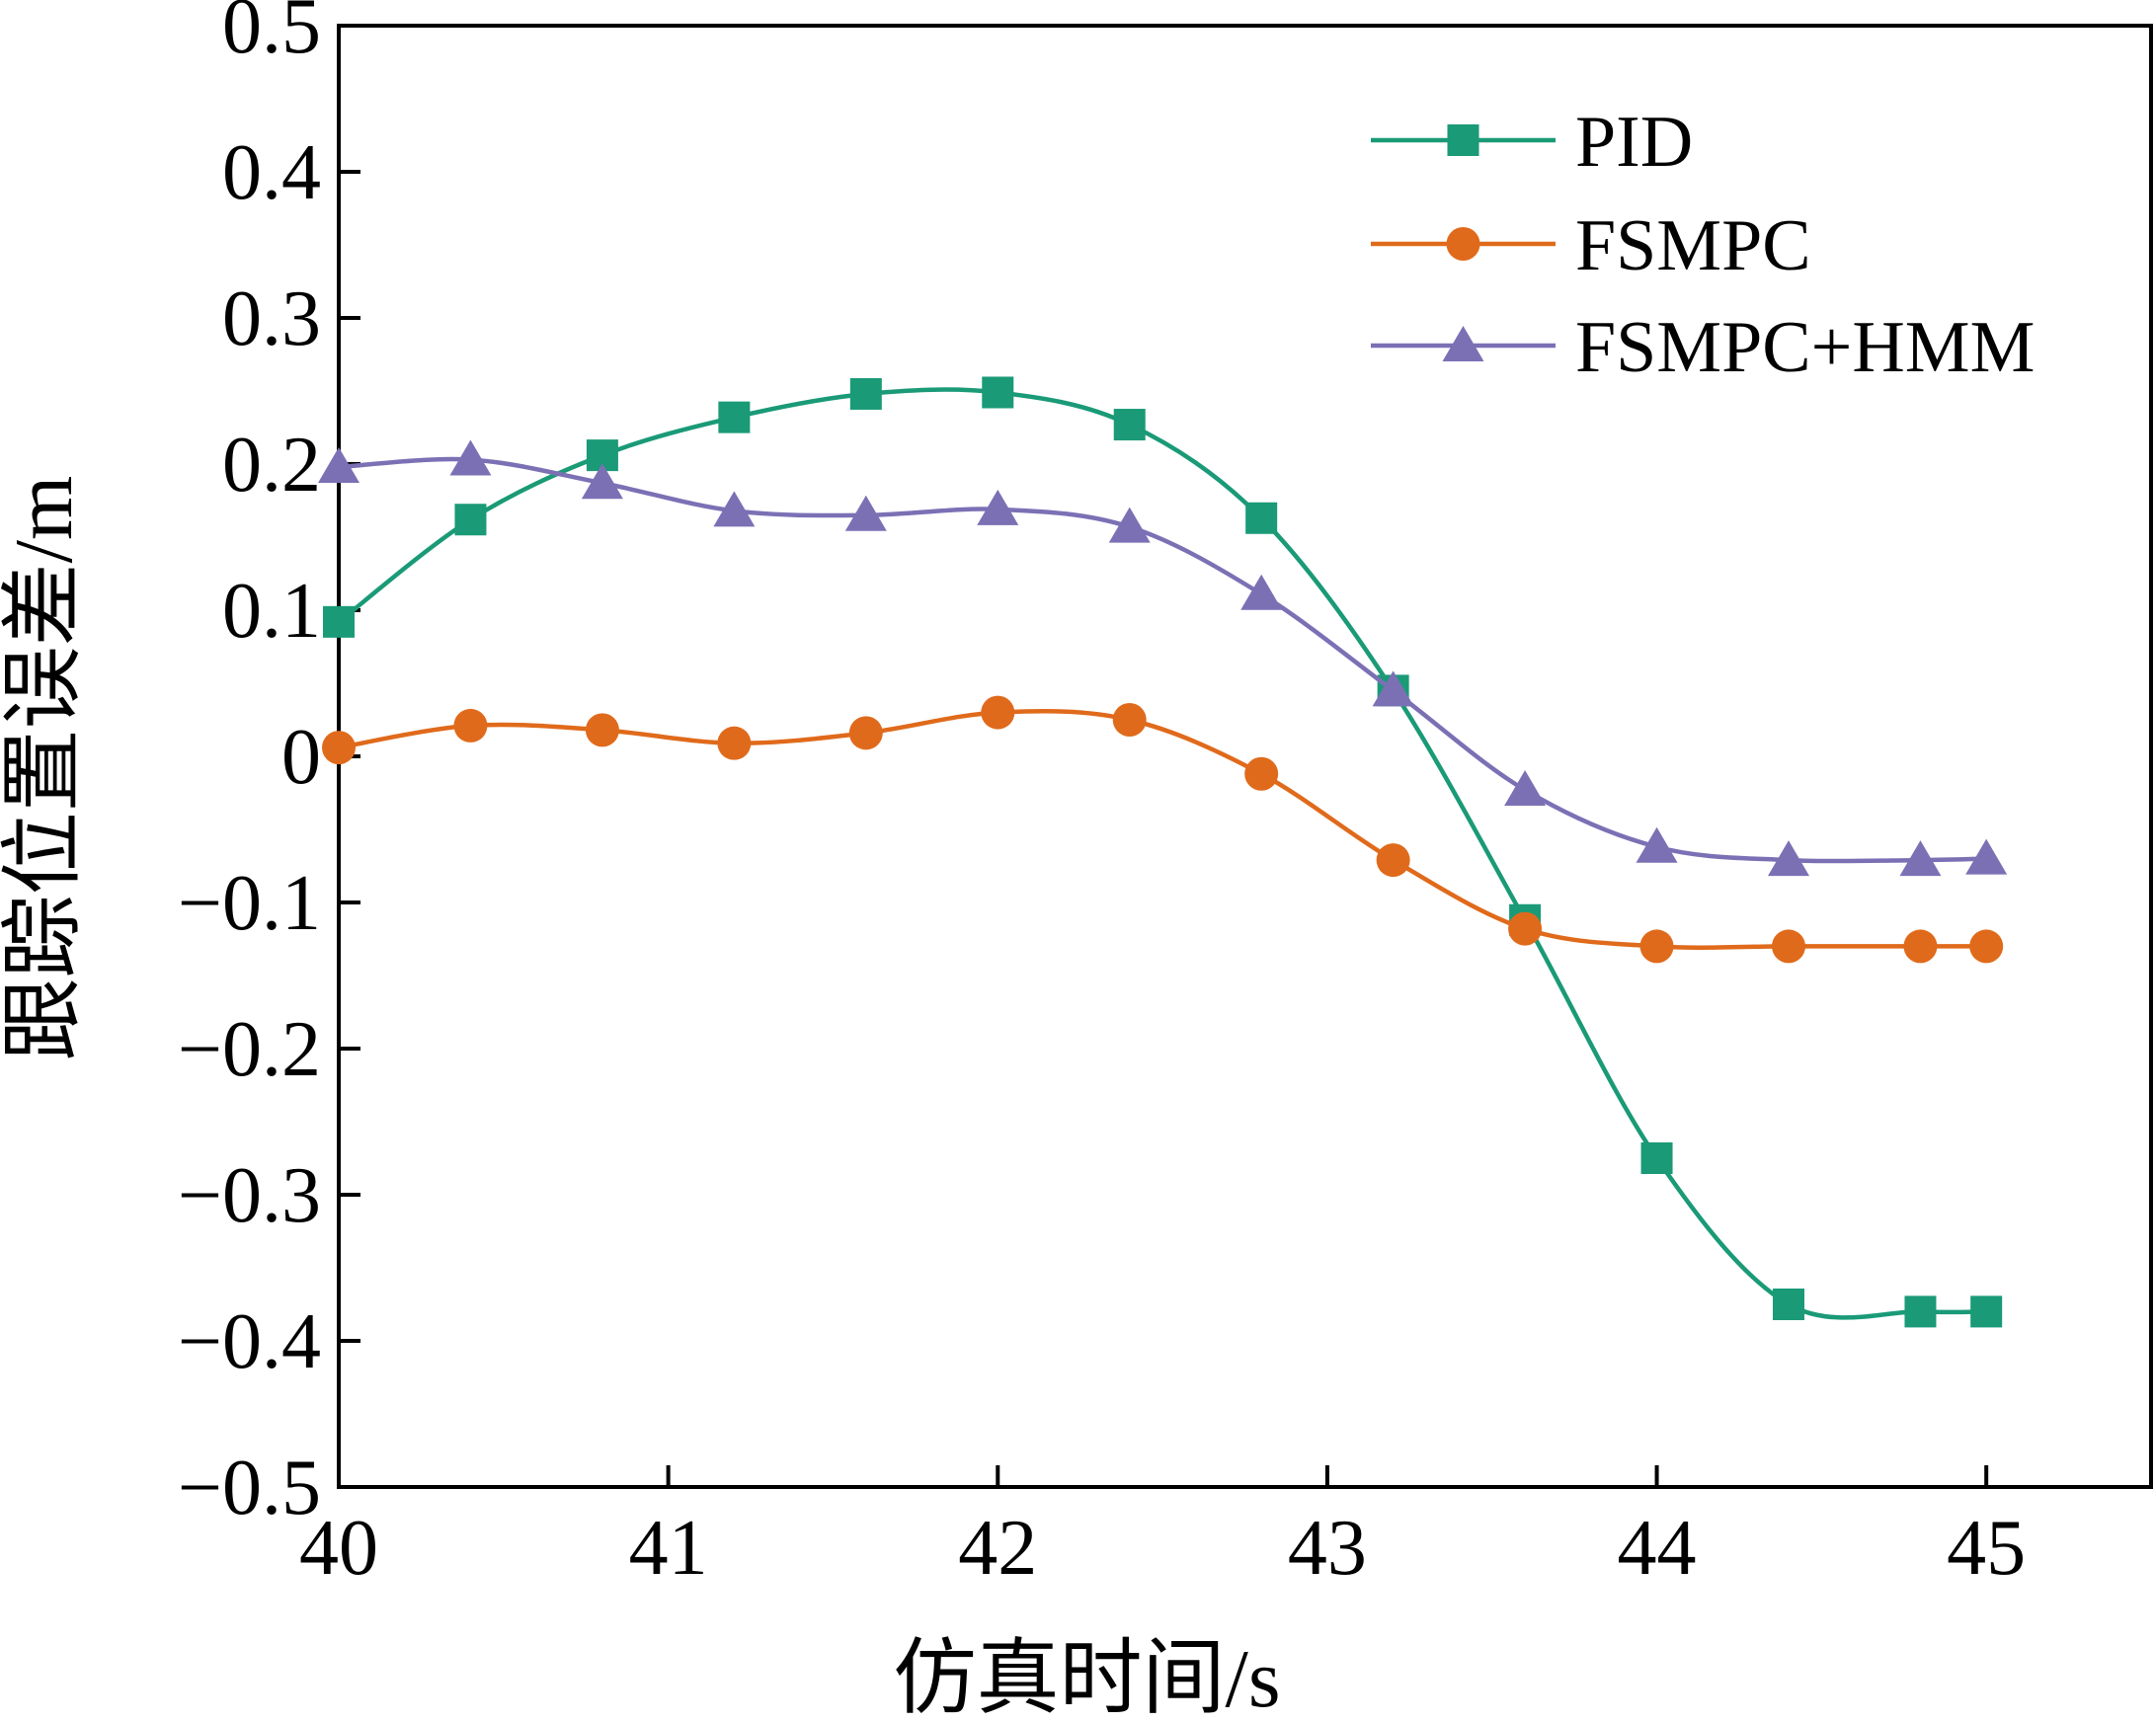 This screenshot has width=2156, height=1722. I want to click on y-tick-label: 0.5, so click(271, 35).